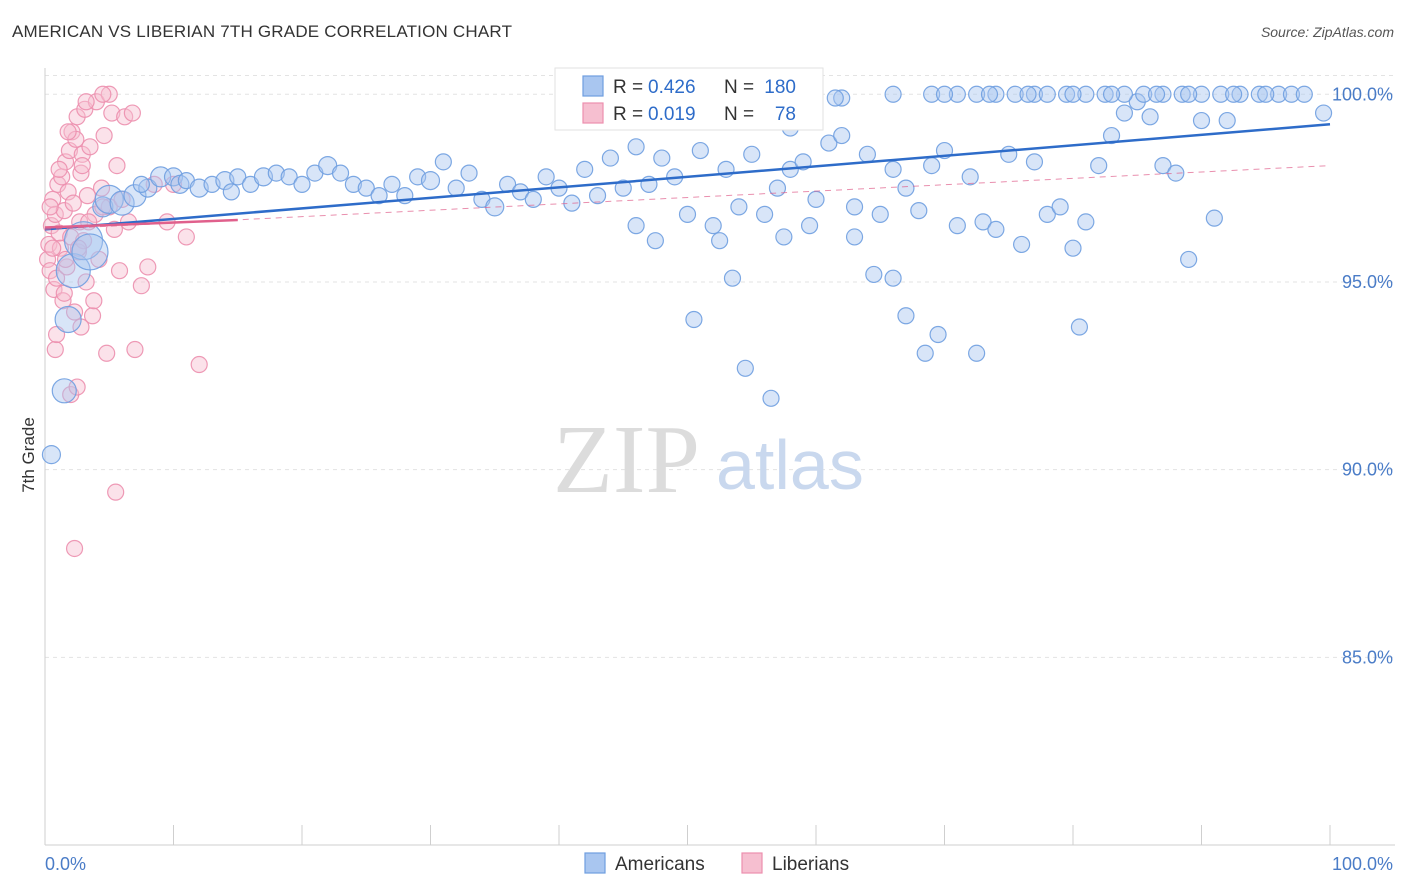 The height and width of the screenshot is (892, 1406). I want to click on watermark-zip: ZIP, so click(626, 460).